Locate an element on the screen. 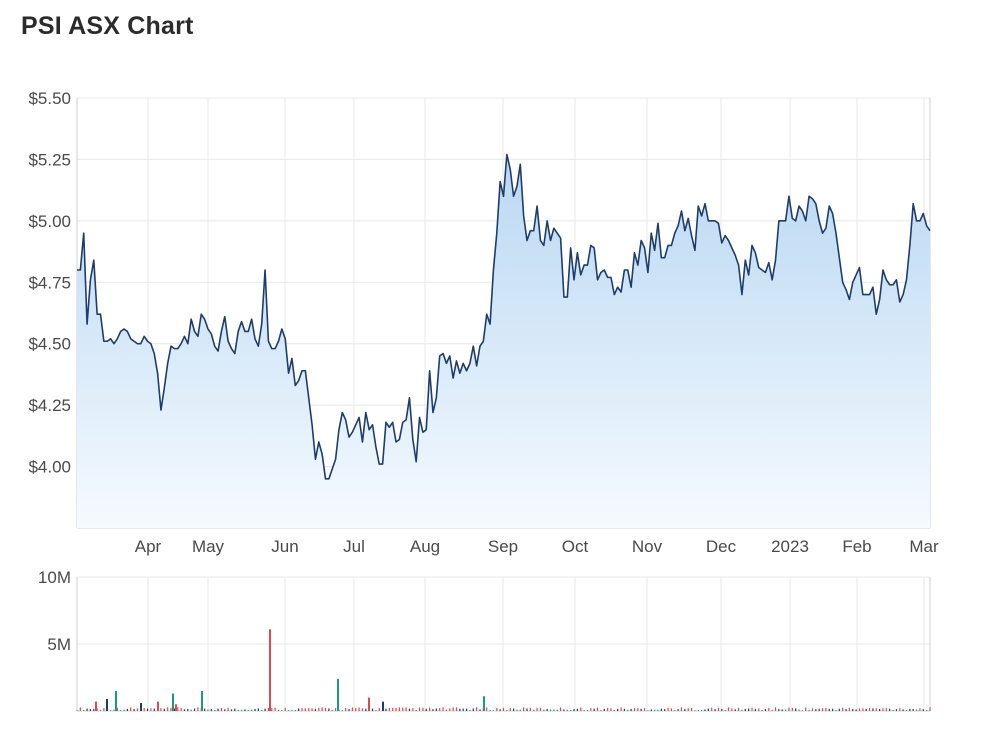  price-y-tick-label: $5.50 is located at coordinates (49, 98).